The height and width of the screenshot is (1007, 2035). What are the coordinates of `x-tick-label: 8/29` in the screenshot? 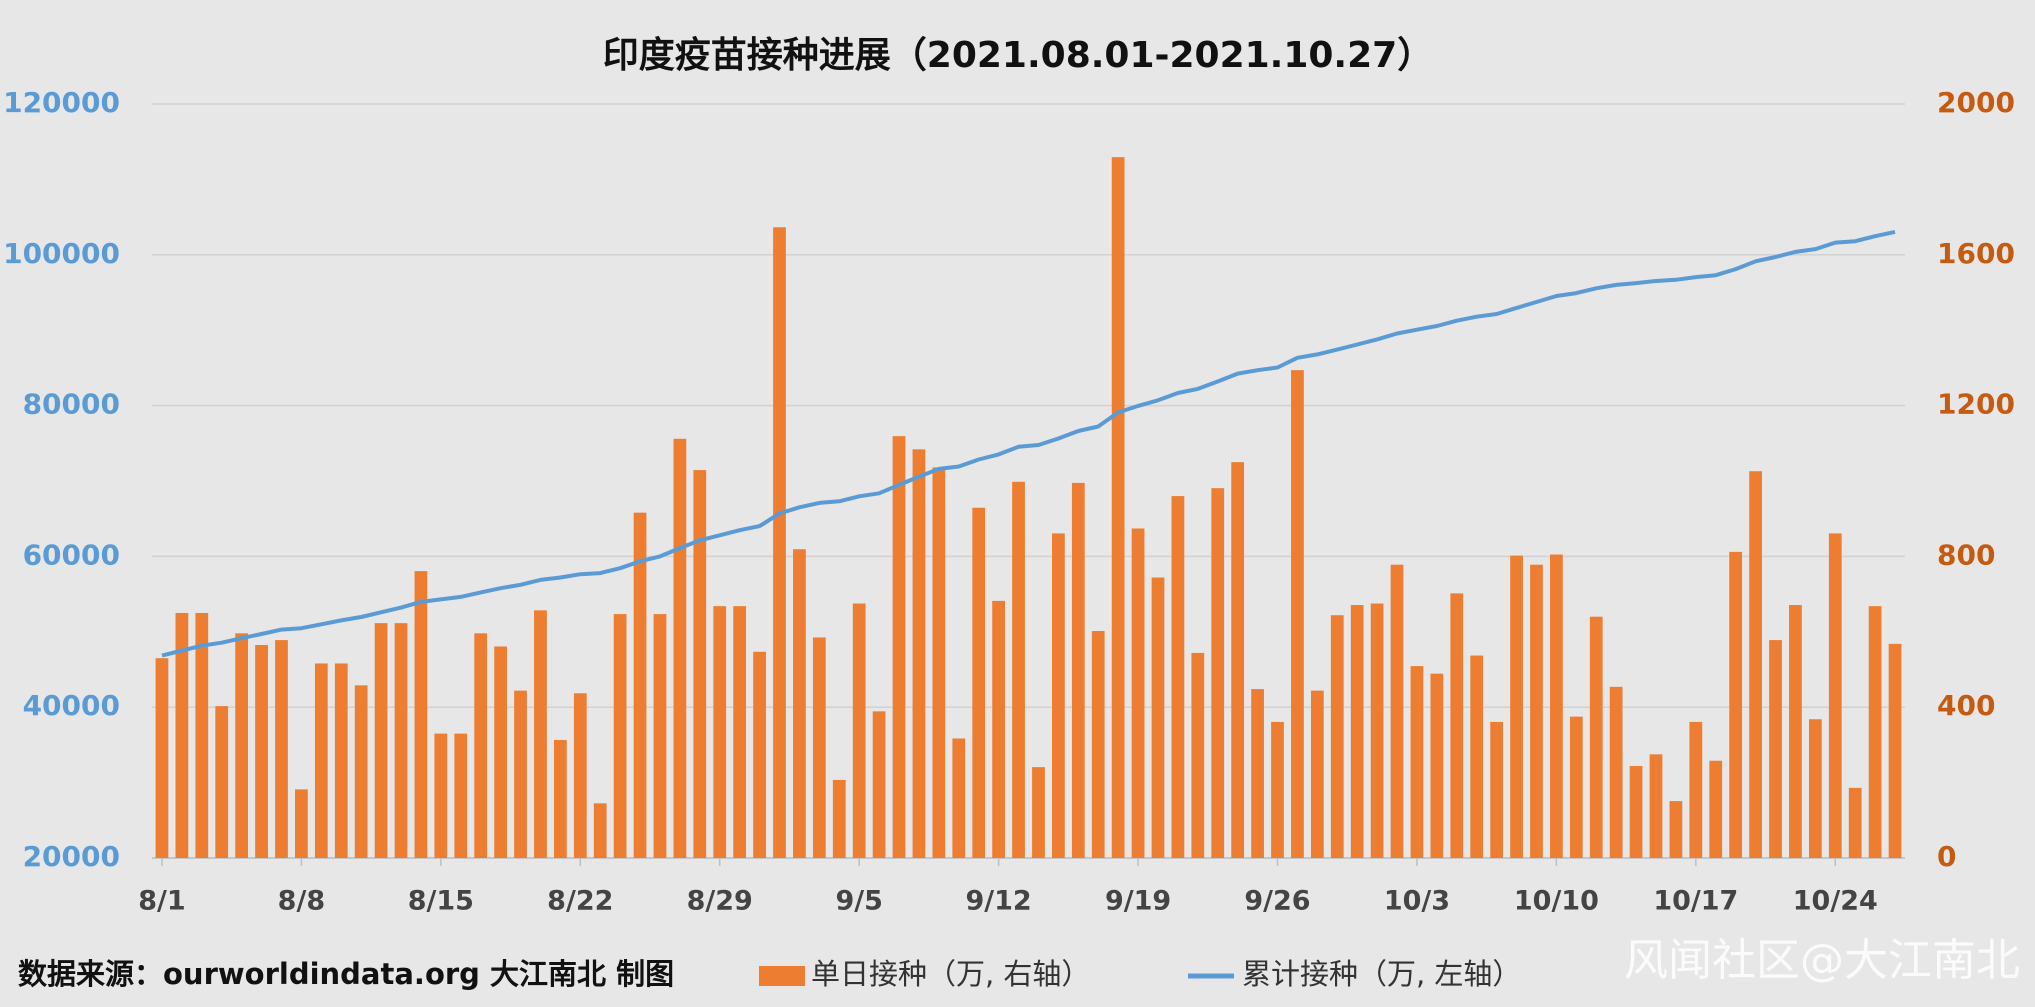 It's located at (720, 901).